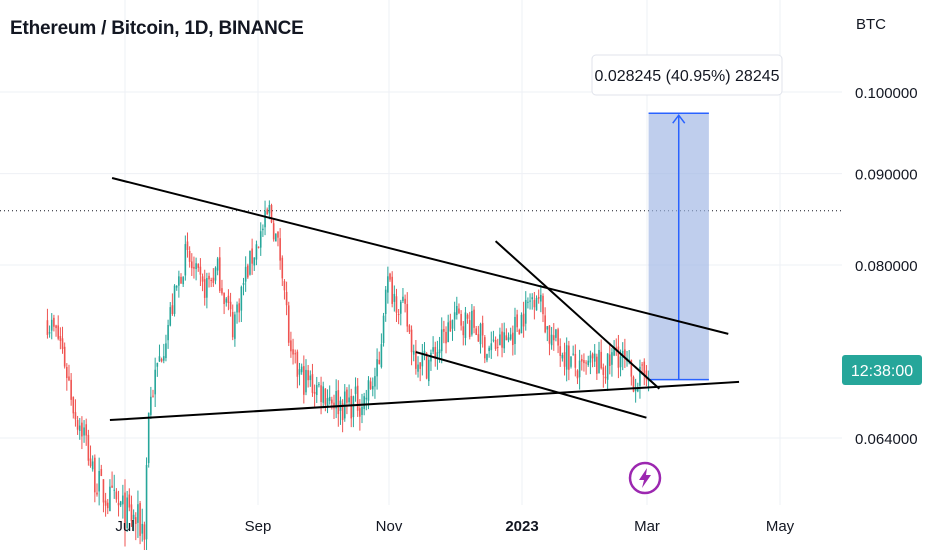 The width and height of the screenshot is (932, 550). Describe the element at coordinates (454, 526) in the screenshot. I see `time-axis: Jul Sep Nov 2023 Mar May` at that location.